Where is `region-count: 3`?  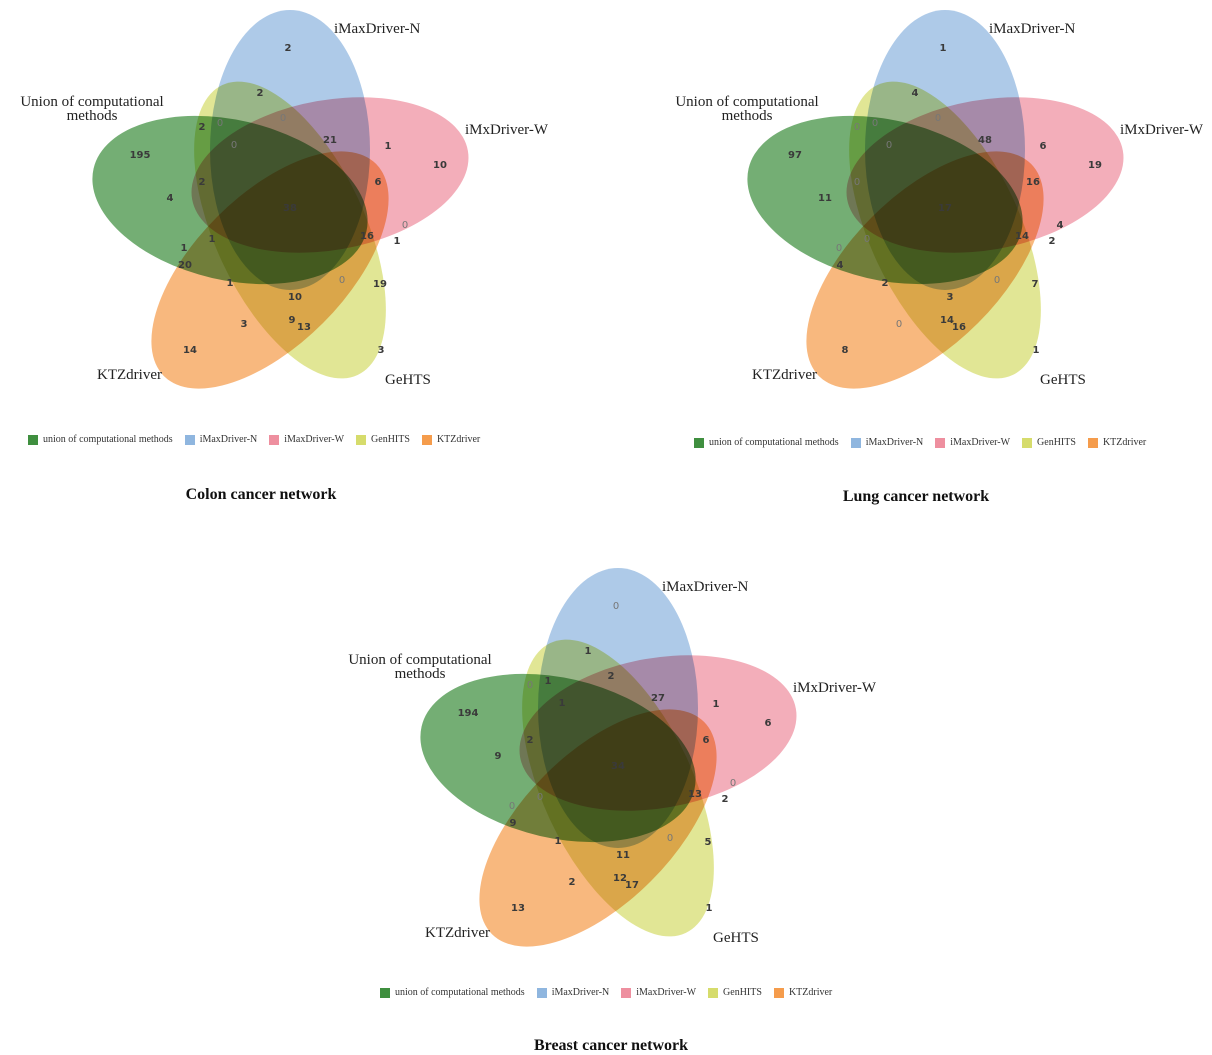 region-count: 3 is located at coordinates (950, 297).